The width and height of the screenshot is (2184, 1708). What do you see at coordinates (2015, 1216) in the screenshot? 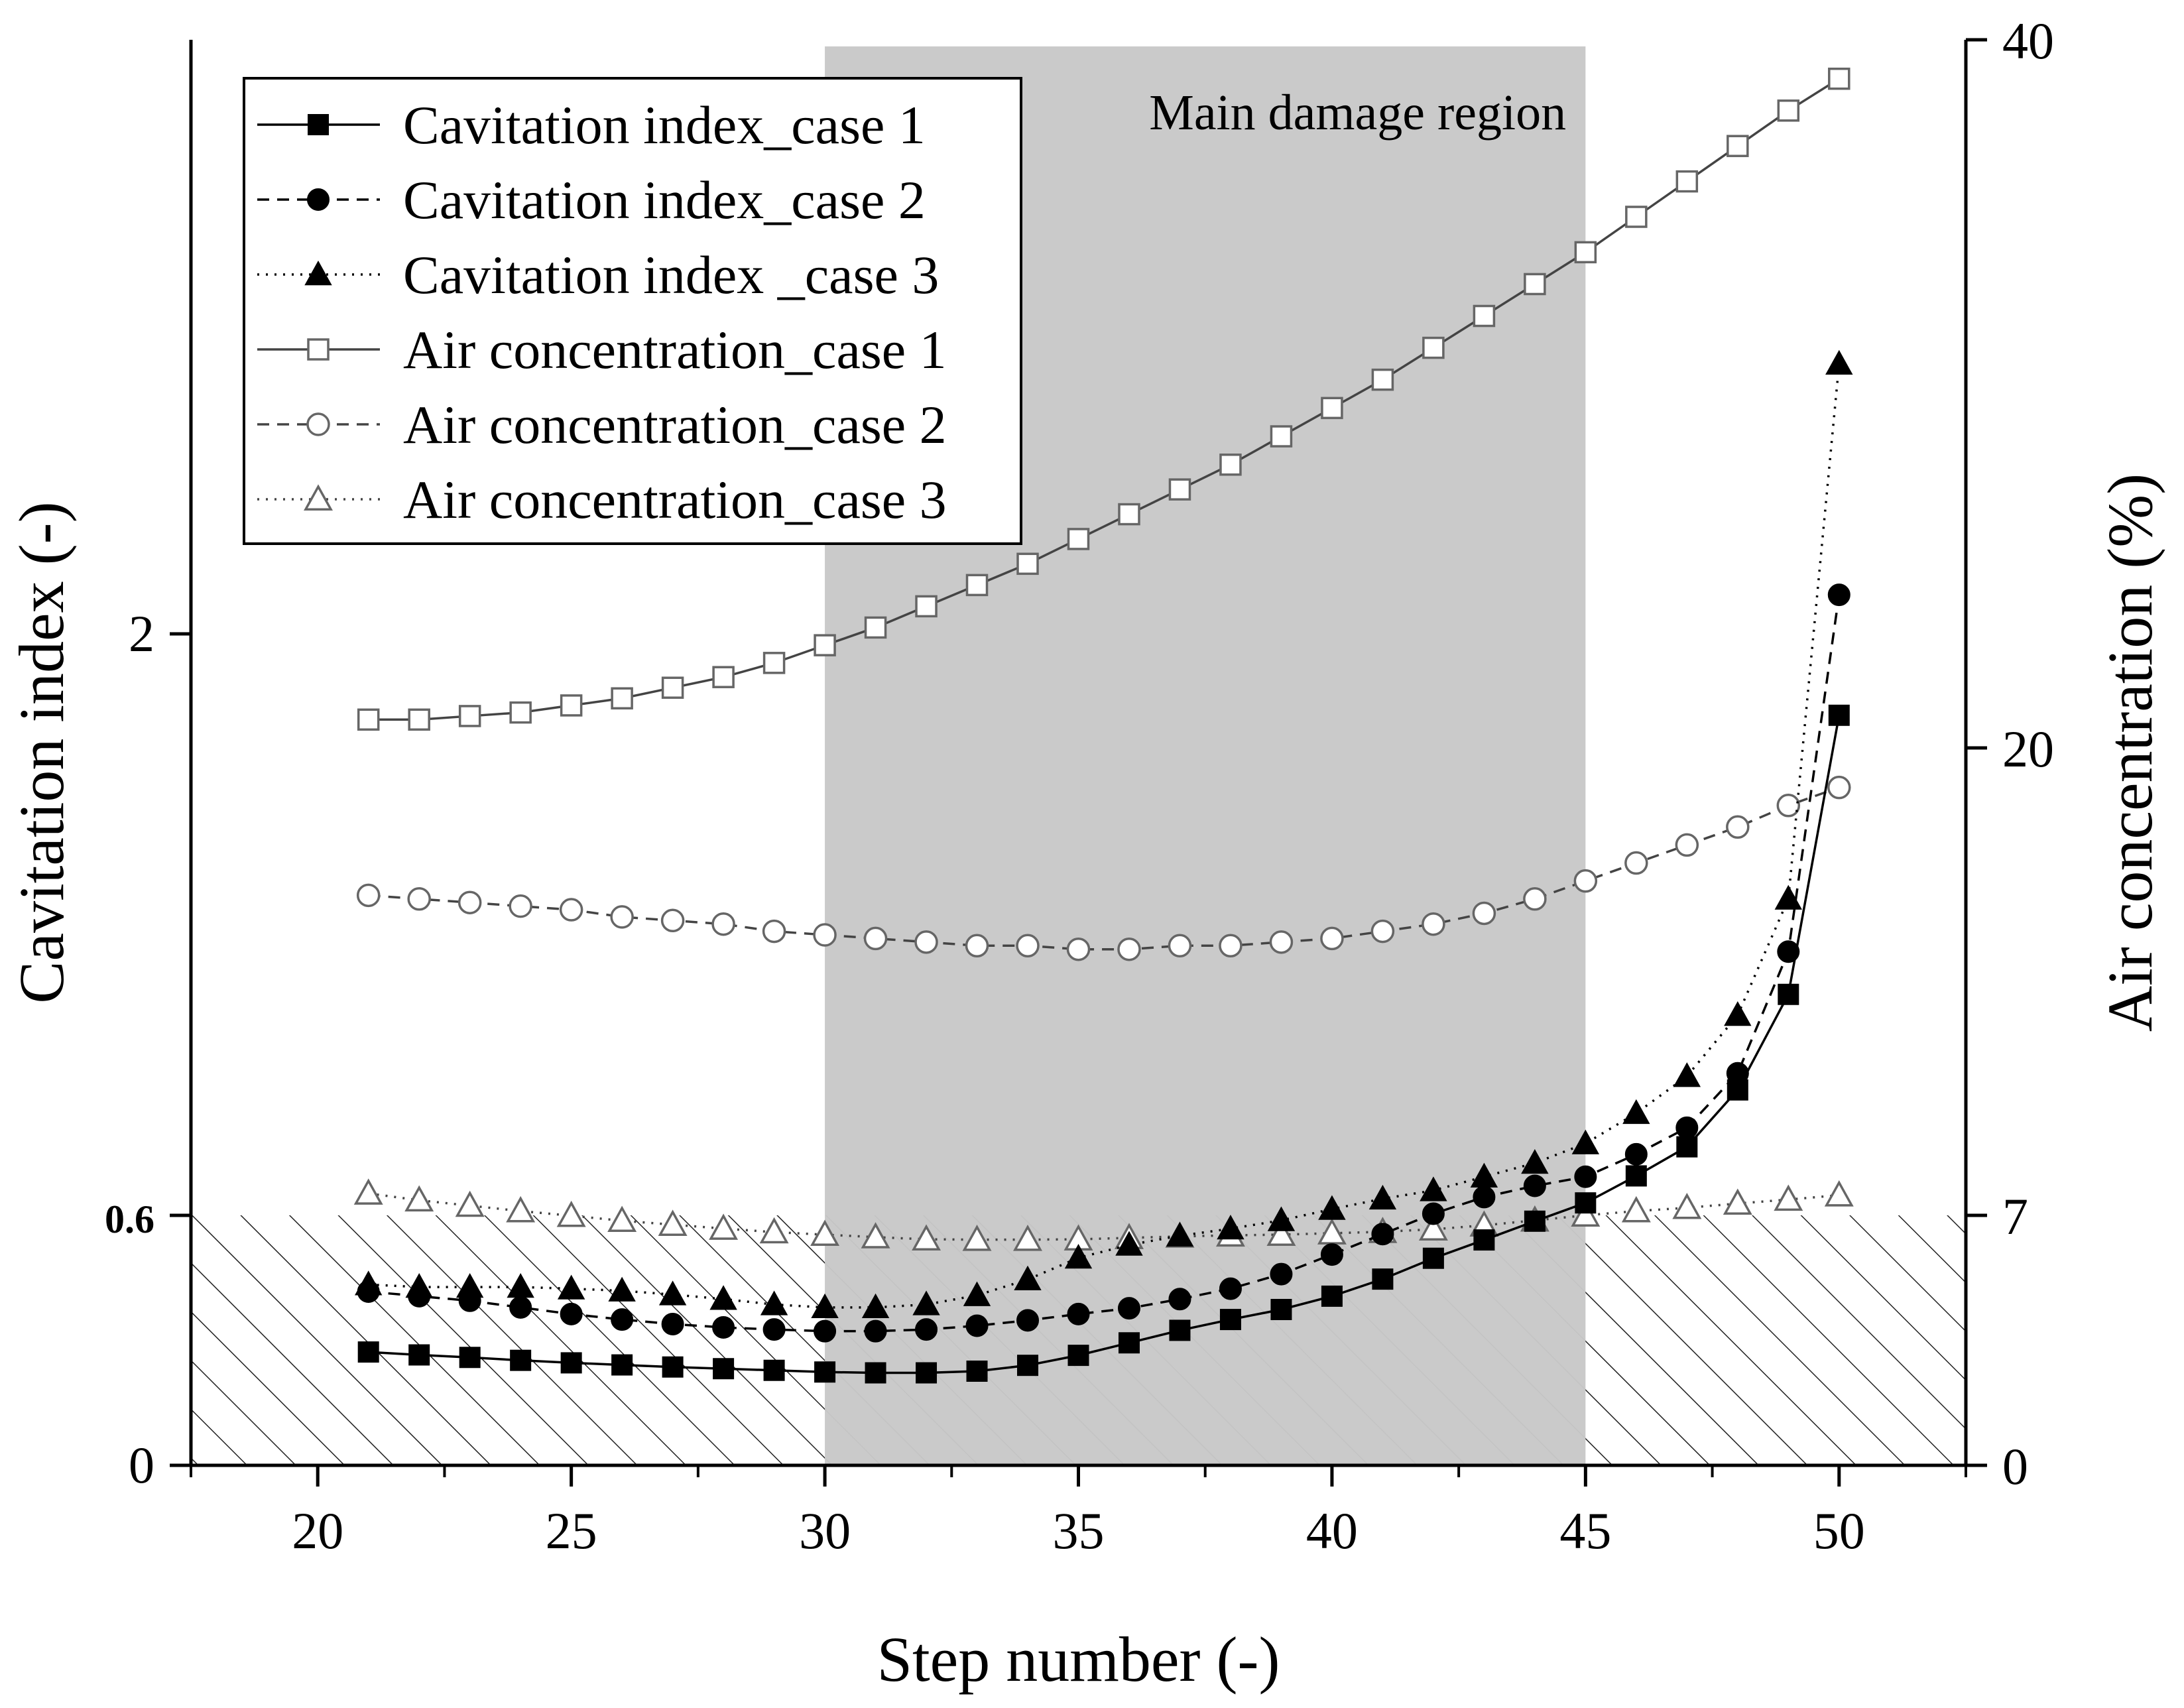
I see `right-y-tick-label: 7` at bounding box center [2015, 1216].